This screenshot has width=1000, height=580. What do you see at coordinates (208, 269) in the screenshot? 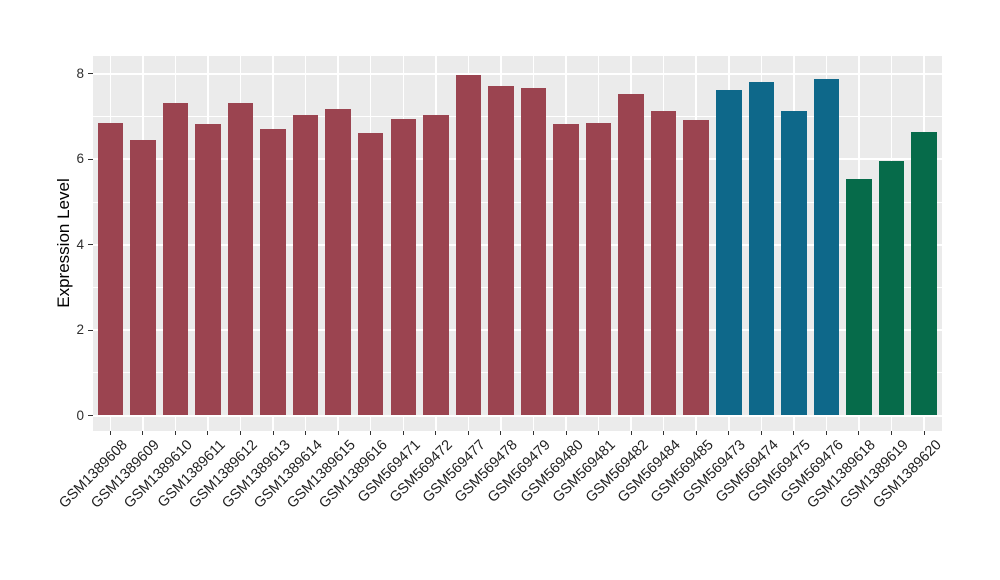
I see `bar-GSM1389611` at bounding box center [208, 269].